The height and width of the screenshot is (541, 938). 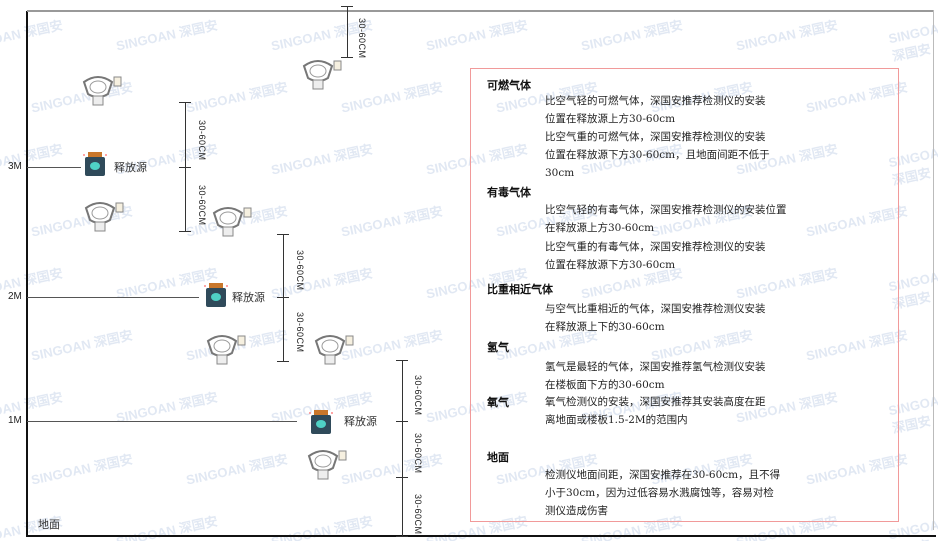 I want to click on section-title: 氧气, so click(x=498, y=402).